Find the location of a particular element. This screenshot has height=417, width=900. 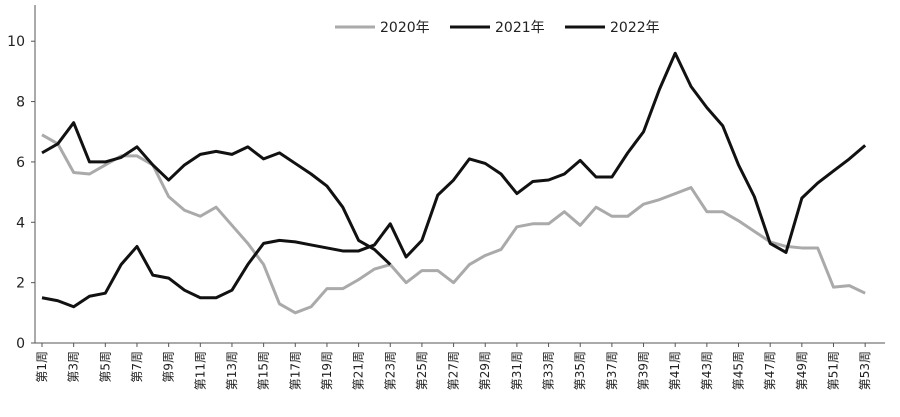

x-tick-label: 第21周 is located at coordinates (359, 370).